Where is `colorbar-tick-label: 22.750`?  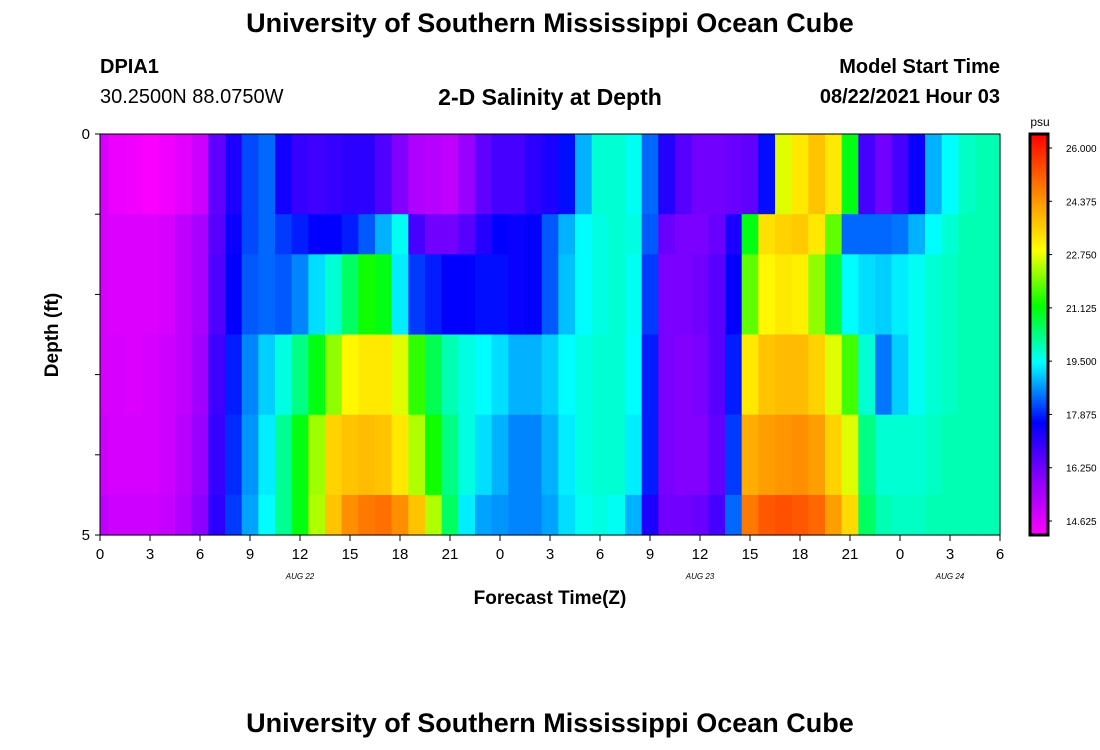 colorbar-tick-label: 22.750 is located at coordinates (1081, 256).